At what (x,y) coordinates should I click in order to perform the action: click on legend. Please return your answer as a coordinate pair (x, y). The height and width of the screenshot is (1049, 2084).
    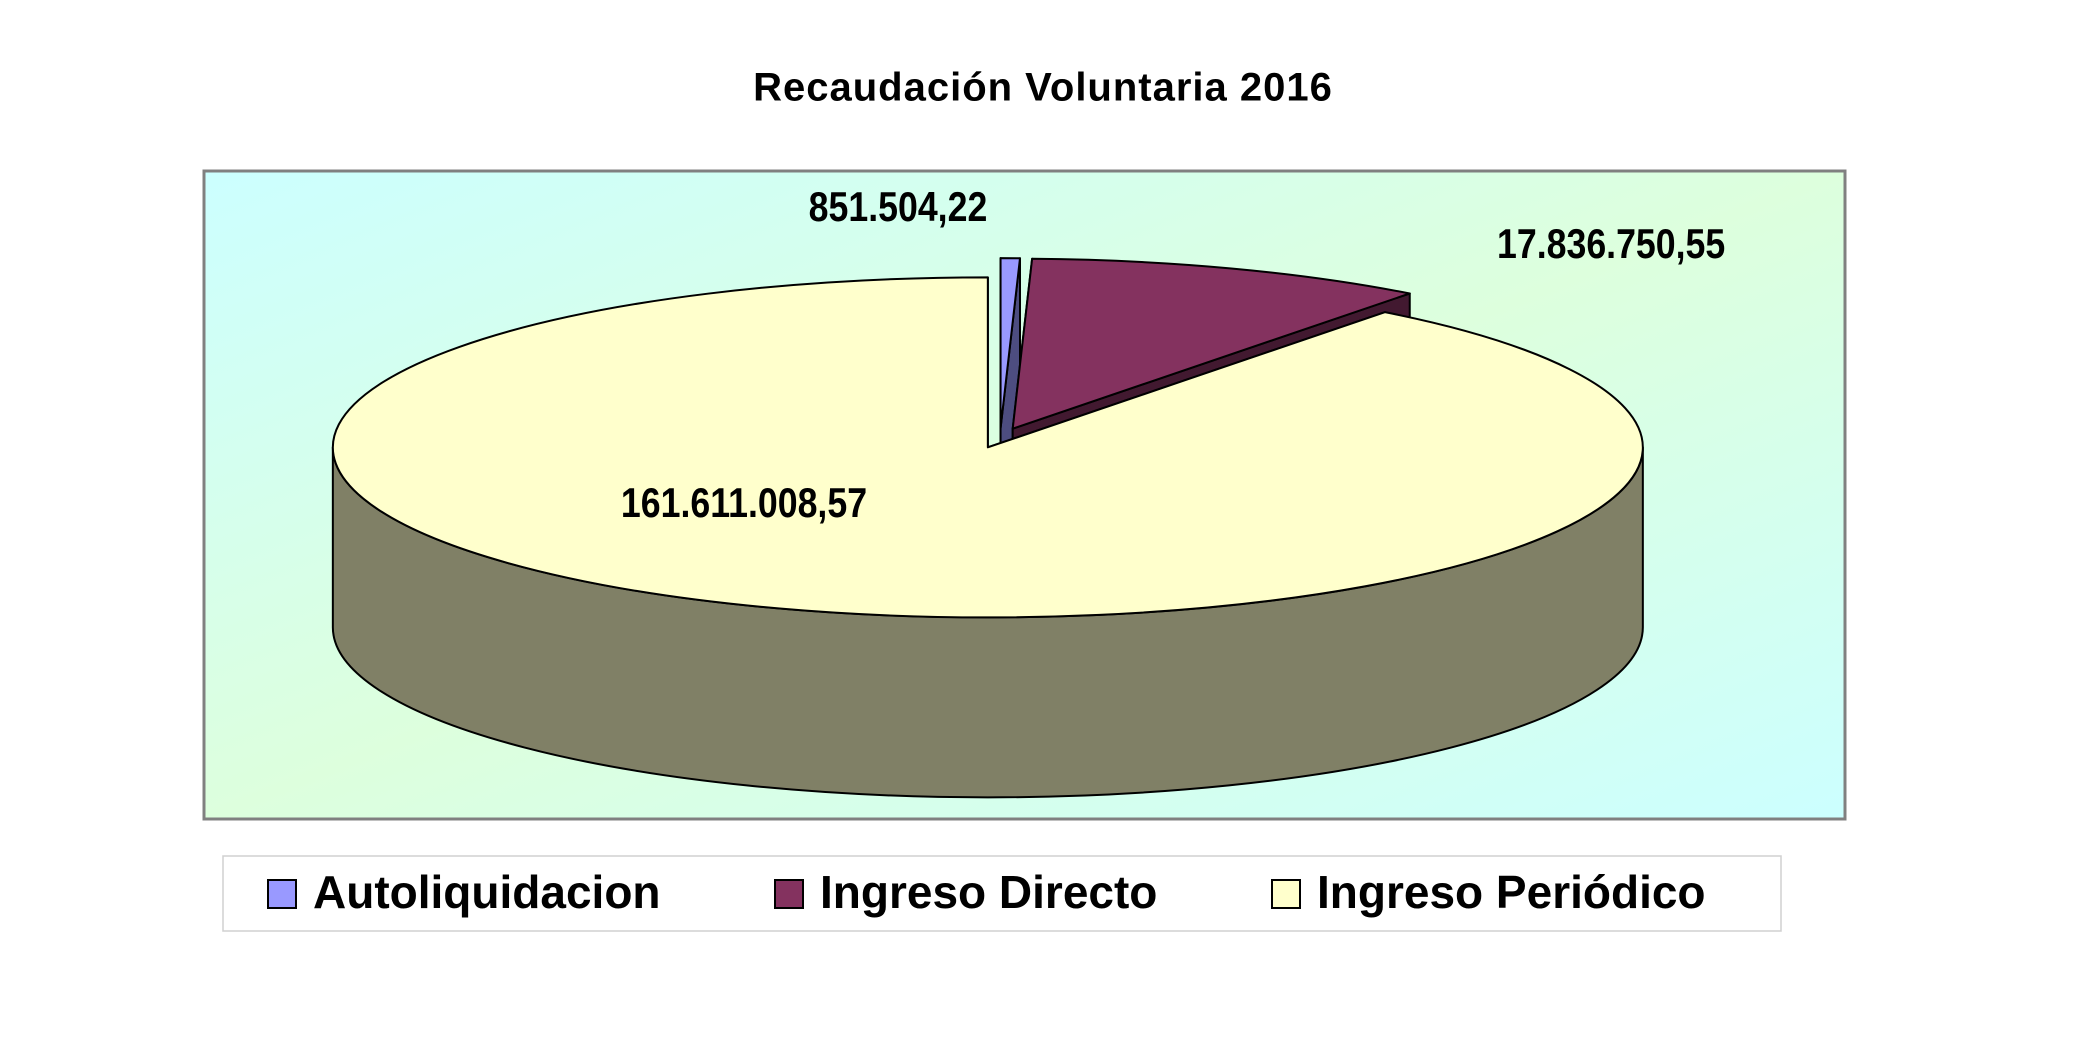
    Looking at the image, I should click on (1002, 893).